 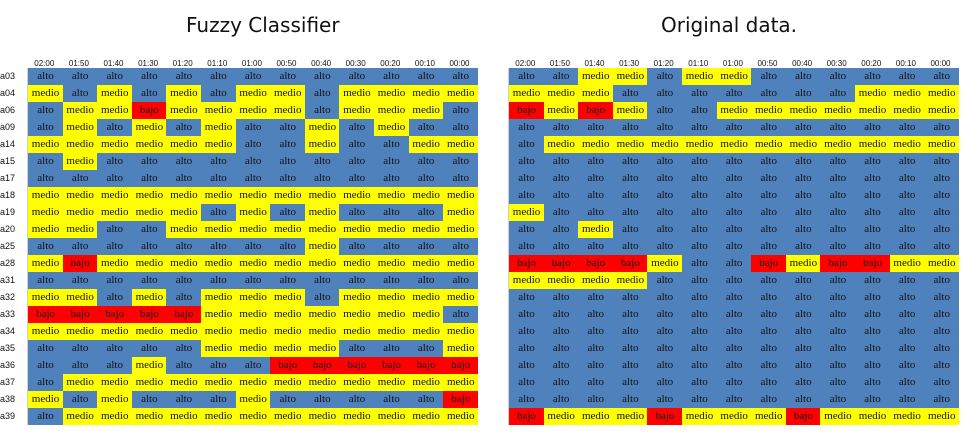 What do you see at coordinates (698, 63) in the screenshot?
I see `original-time-header: 01:10` at bounding box center [698, 63].